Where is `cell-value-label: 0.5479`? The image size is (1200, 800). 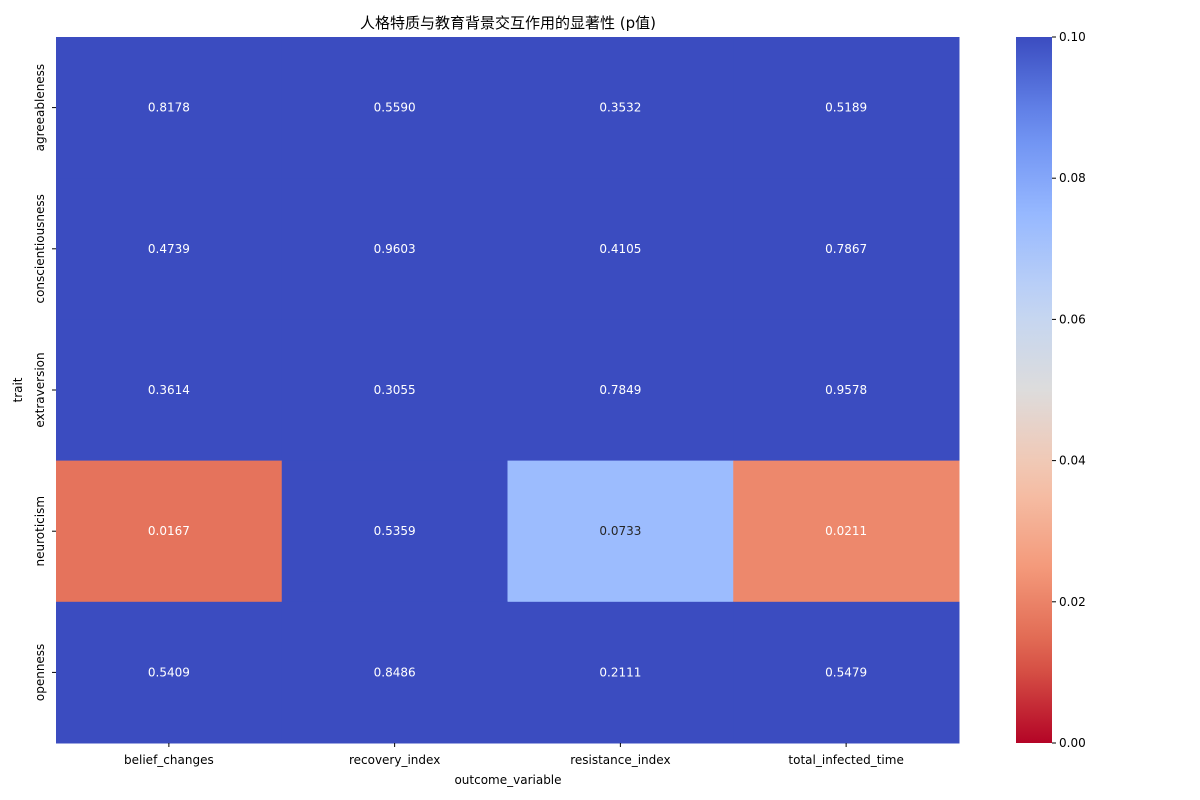
cell-value-label: 0.5479 is located at coordinates (846, 672).